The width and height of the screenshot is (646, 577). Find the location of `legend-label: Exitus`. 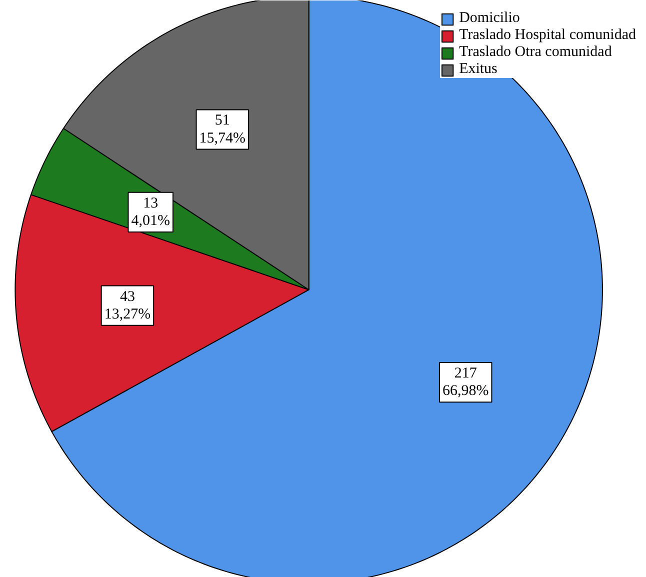

legend-label: Exitus is located at coordinates (478, 69).